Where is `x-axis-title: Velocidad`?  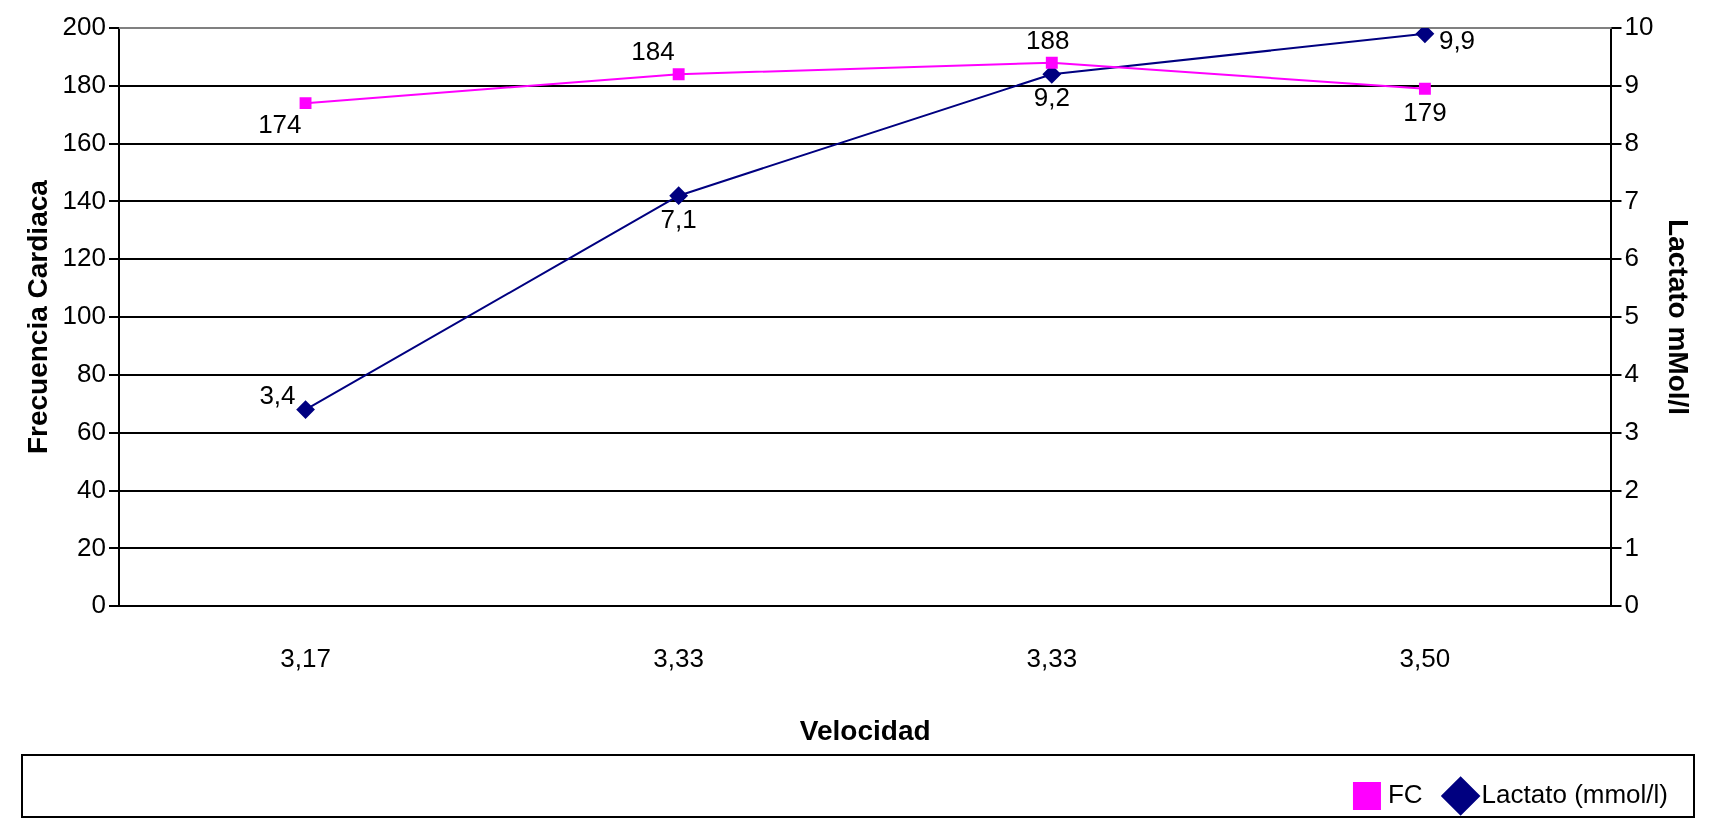
x-axis-title: Velocidad is located at coordinates (865, 730).